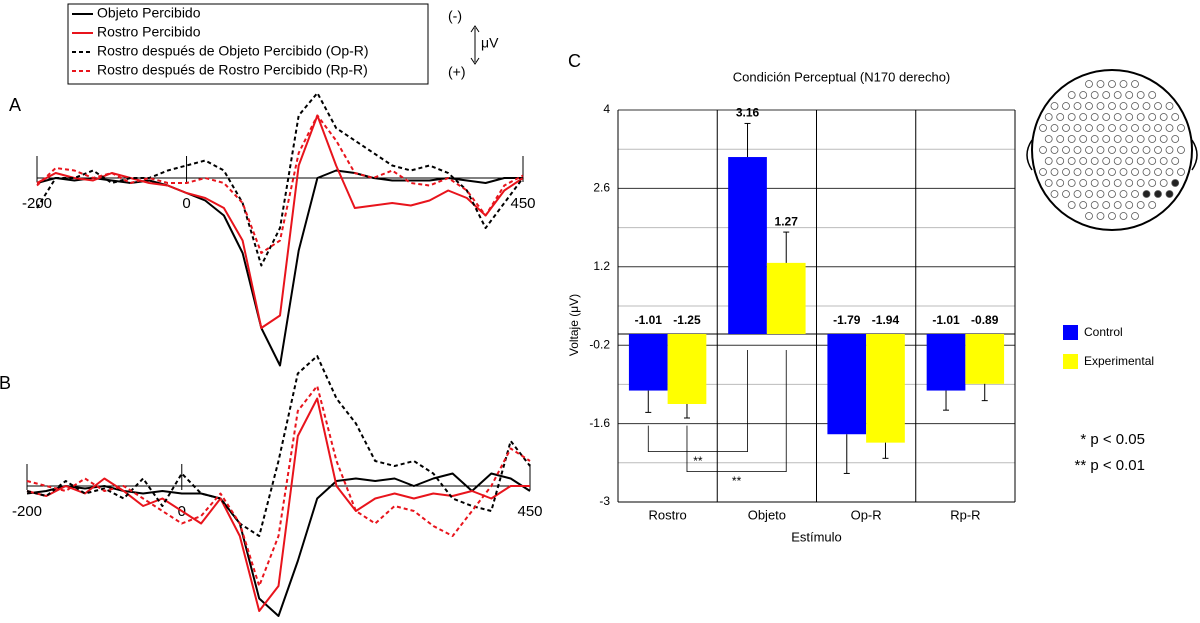 This screenshot has height=623, width=1200. I want to click on x-tick-label: -200, so click(37, 203).